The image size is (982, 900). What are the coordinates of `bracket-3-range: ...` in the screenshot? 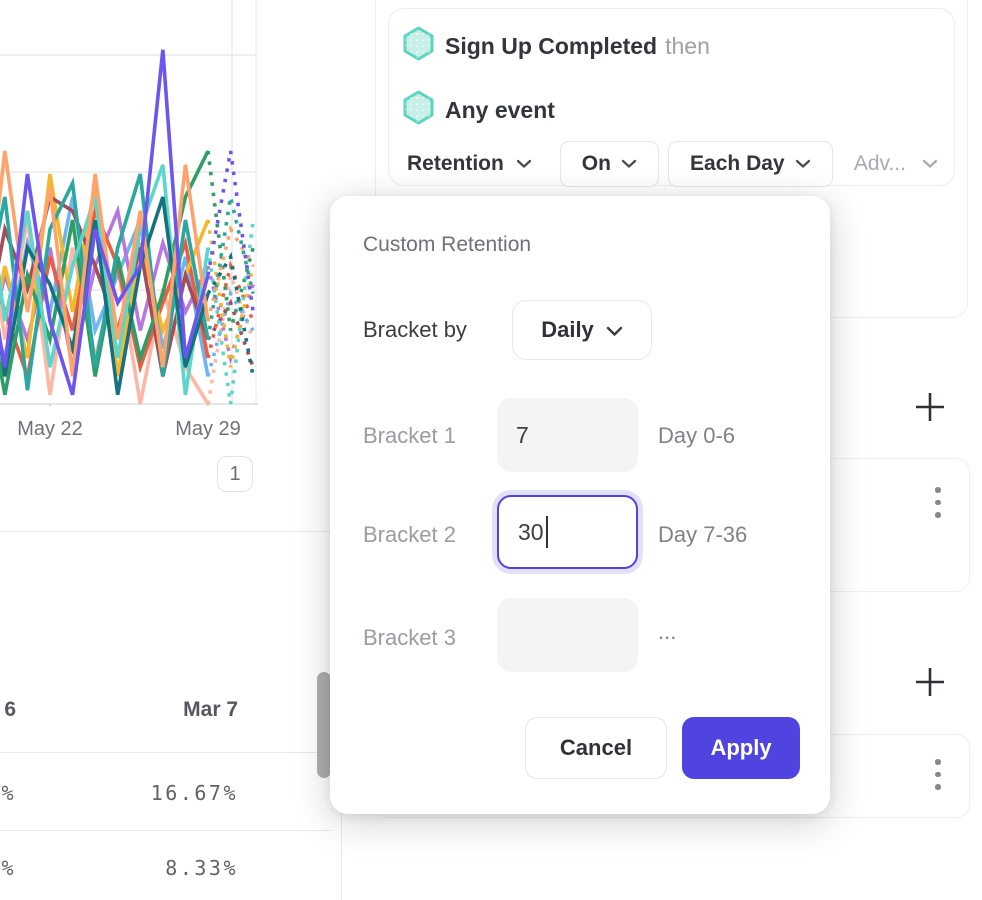 It's located at (667, 631).